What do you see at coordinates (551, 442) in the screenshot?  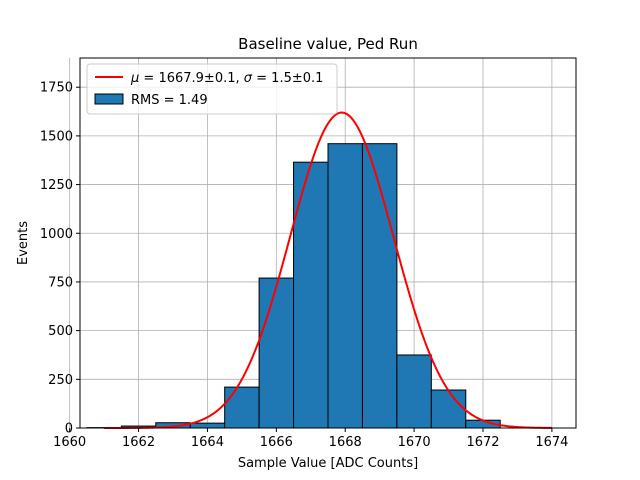 I see `x-tick-label: 1674` at bounding box center [551, 442].